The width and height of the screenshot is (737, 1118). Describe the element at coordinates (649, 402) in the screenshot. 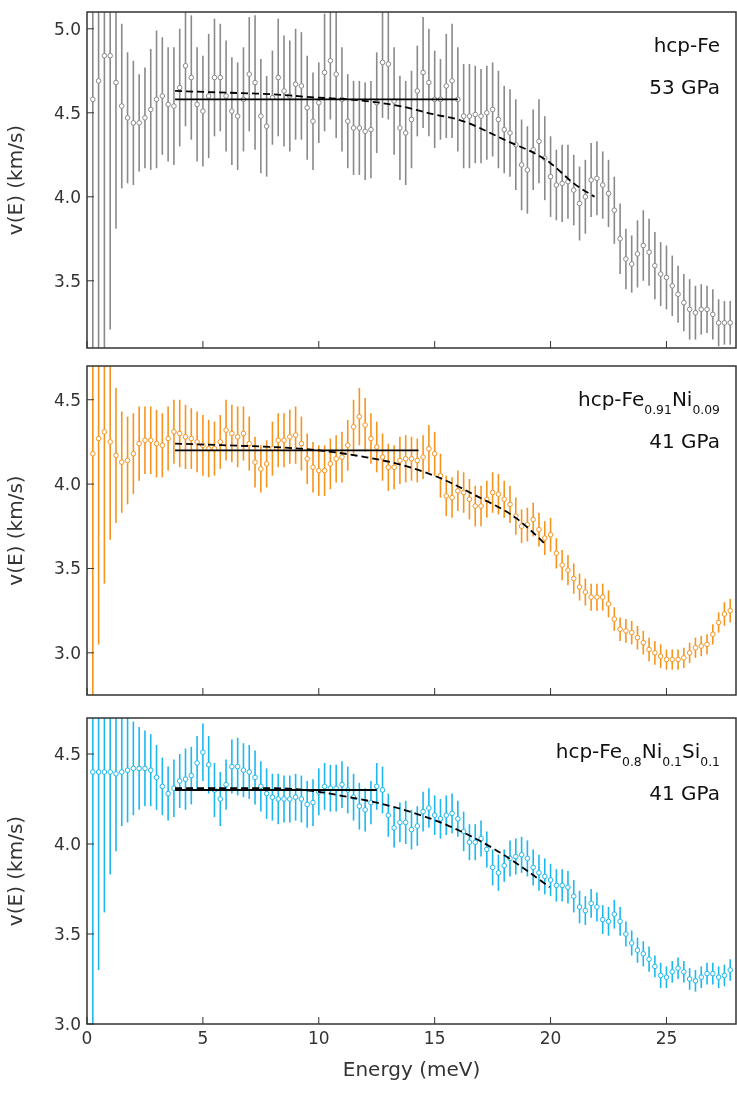

I see `annotation: hcp-Fe$_{0.91}$Ni$_{0.09}$` at that location.